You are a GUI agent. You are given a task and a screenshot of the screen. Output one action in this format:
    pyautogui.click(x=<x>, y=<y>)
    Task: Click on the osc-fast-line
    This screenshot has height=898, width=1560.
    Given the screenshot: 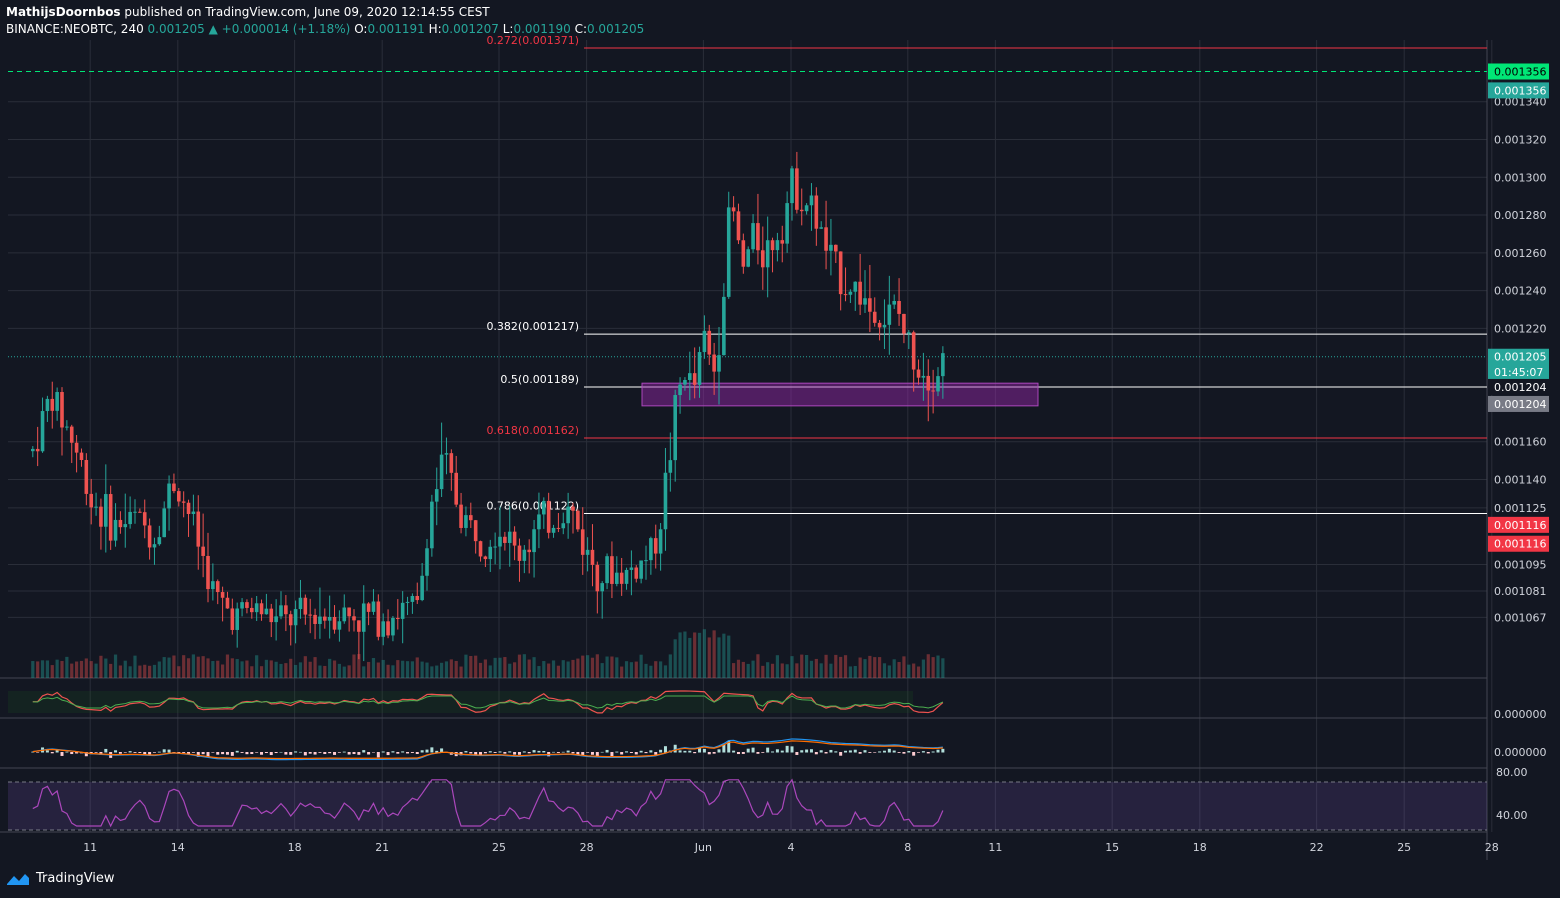 What is the action you would take?
    pyautogui.click(x=488, y=702)
    